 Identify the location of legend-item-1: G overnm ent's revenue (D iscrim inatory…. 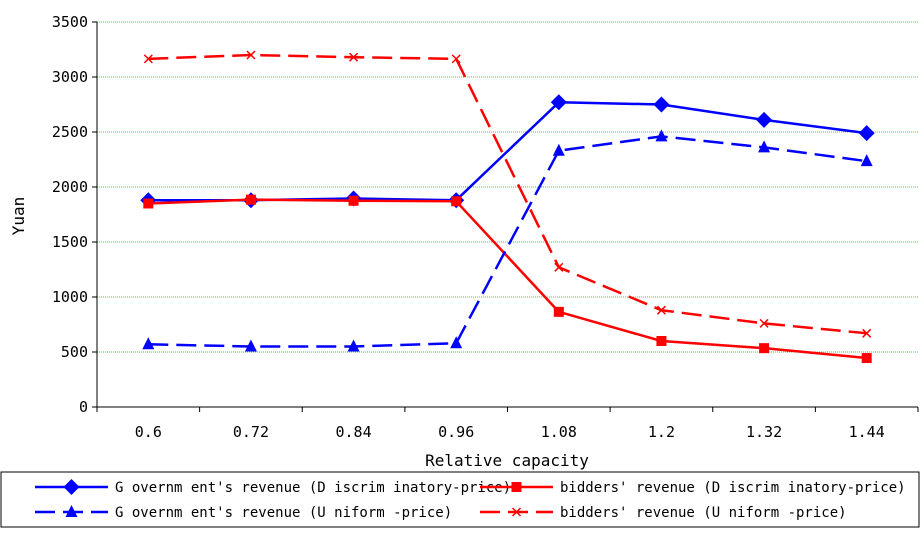
(273, 487).